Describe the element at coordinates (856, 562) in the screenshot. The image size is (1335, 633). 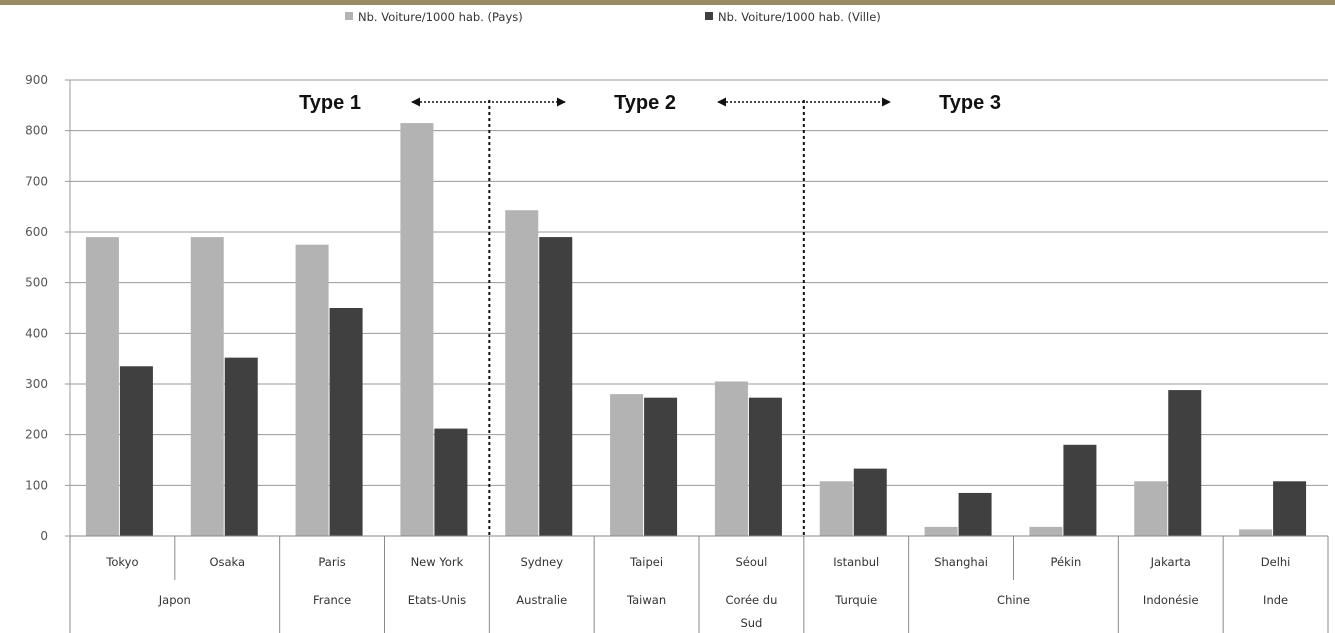
I see `category-label-7: Istanbul` at that location.